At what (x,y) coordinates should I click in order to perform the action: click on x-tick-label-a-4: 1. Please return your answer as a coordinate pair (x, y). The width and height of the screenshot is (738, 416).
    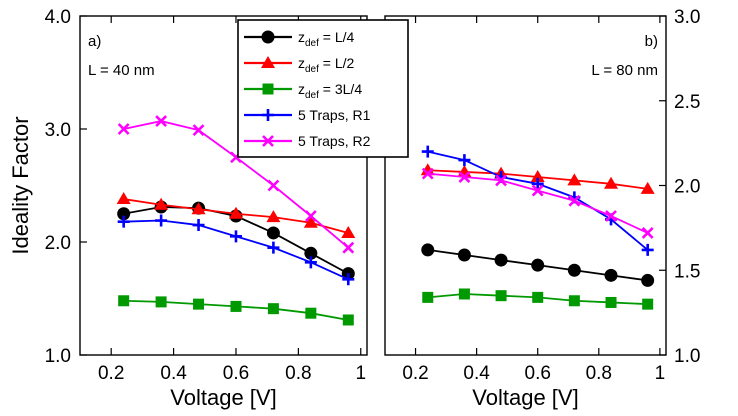
    Looking at the image, I should click on (360, 373).